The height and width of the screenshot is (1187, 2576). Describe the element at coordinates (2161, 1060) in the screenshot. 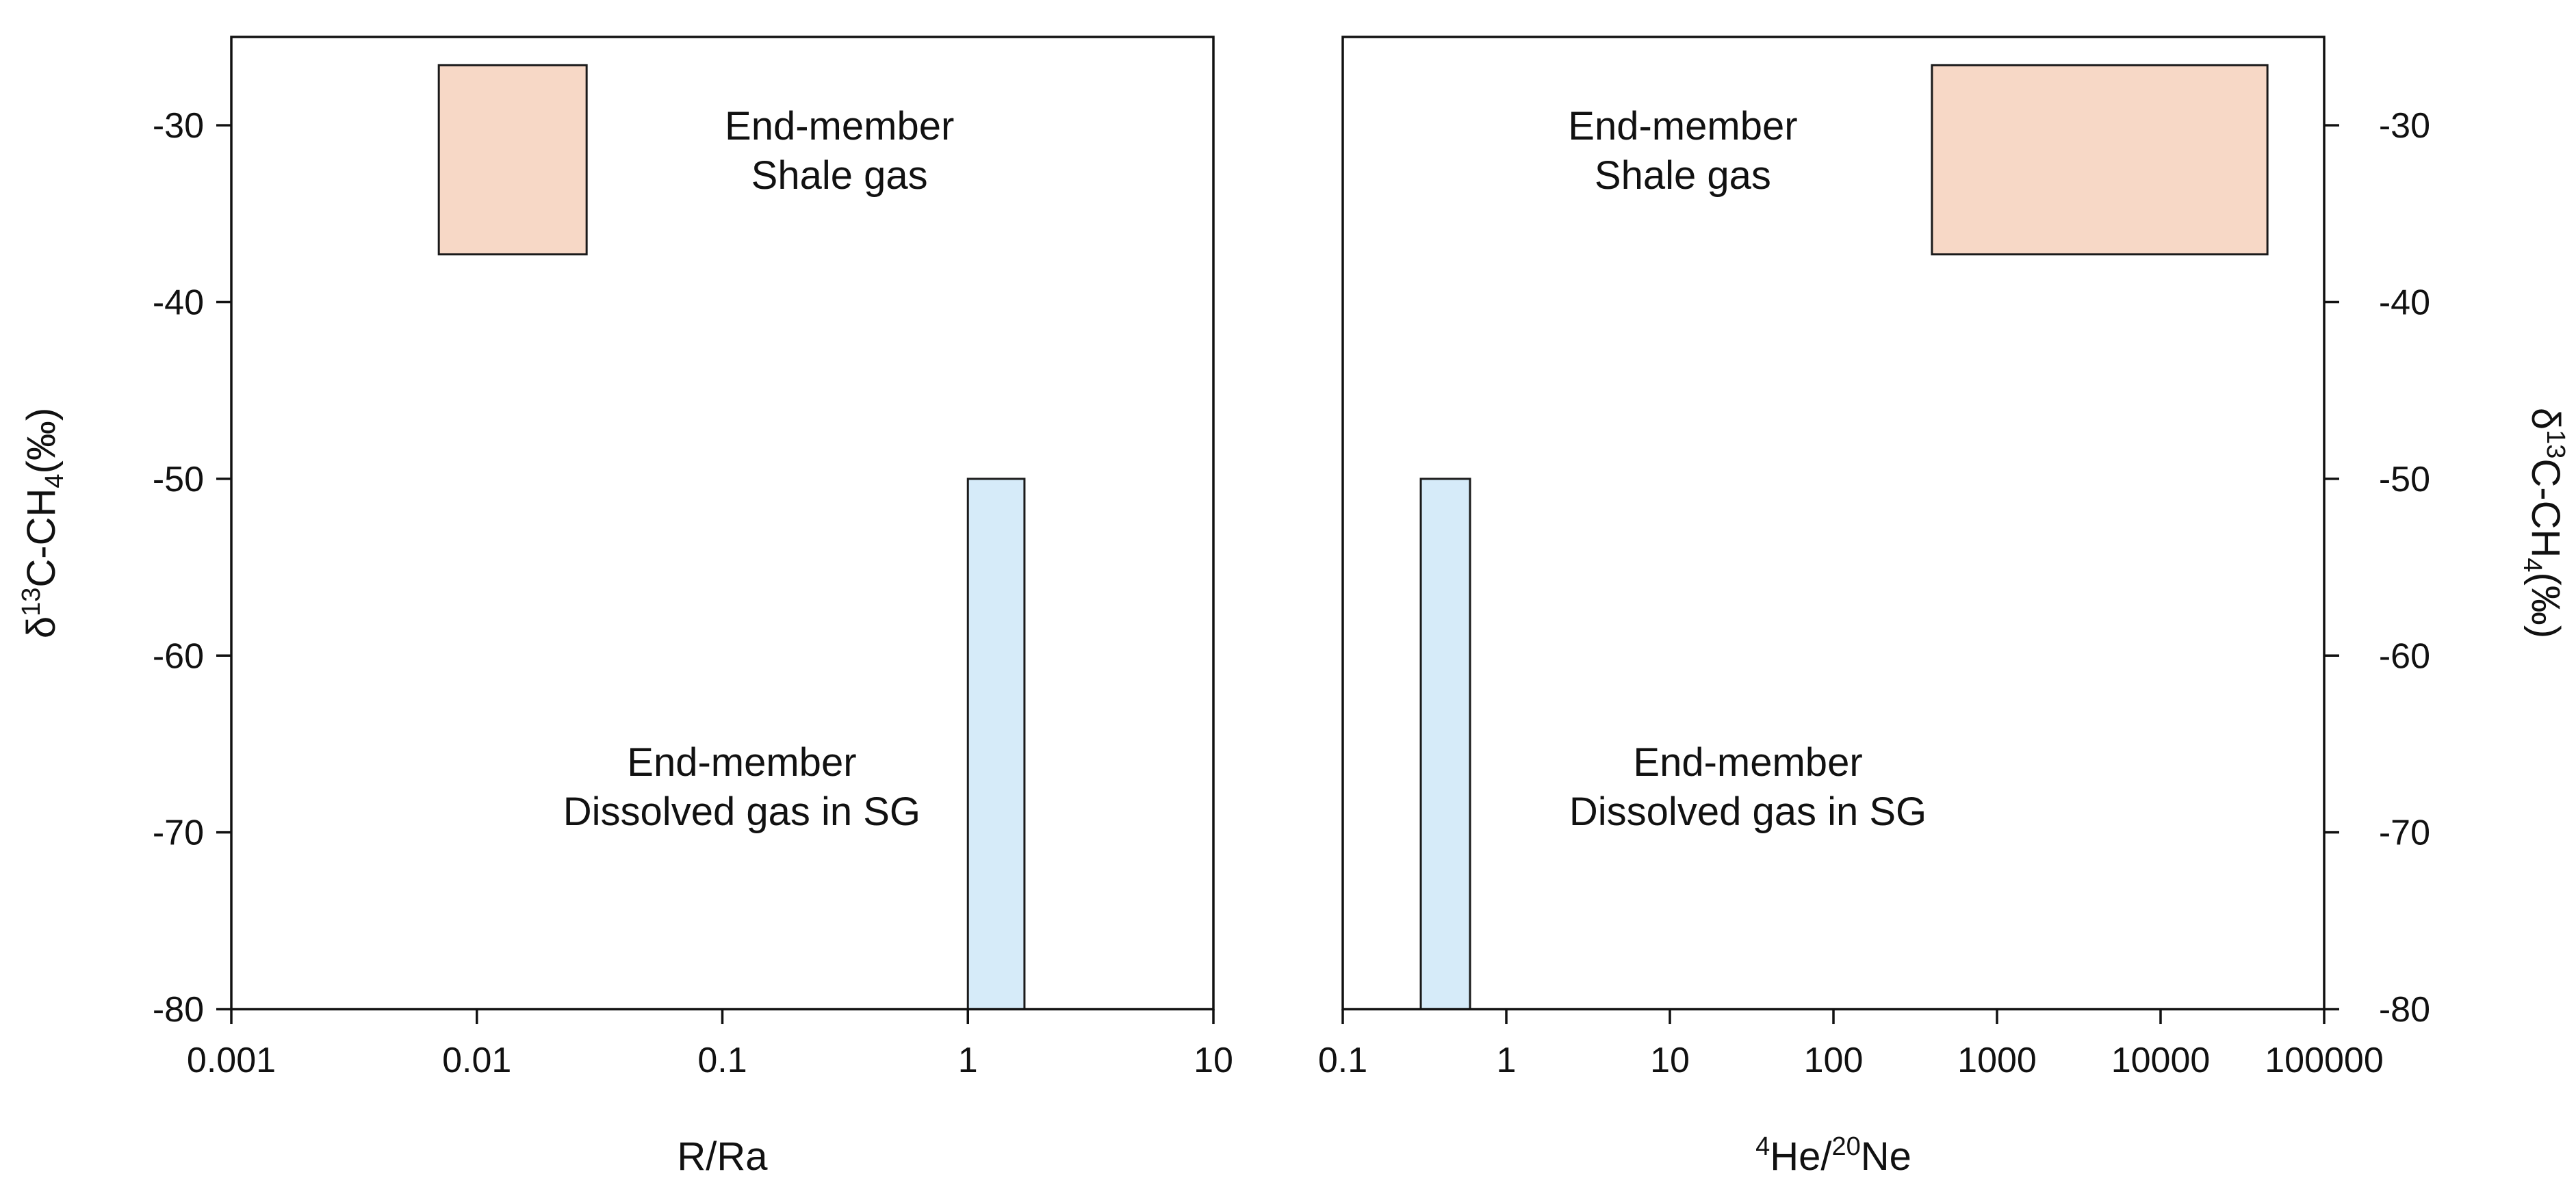

I see `right-x-tick-label: 10000` at that location.